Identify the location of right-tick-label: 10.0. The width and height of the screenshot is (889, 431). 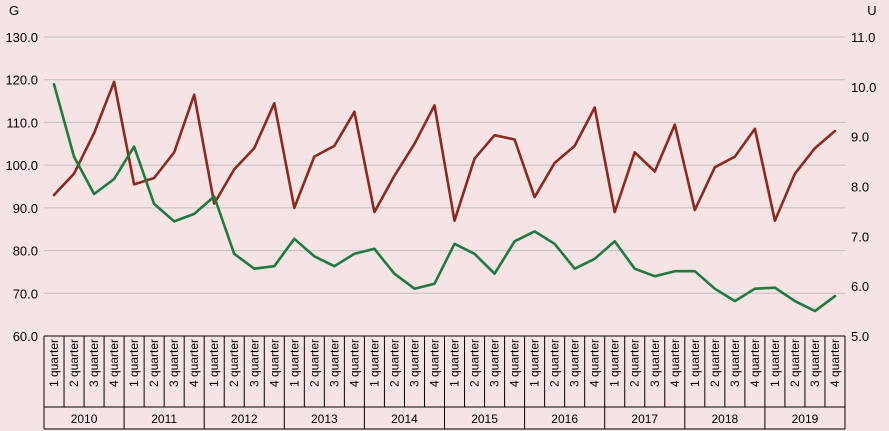
(863, 87).